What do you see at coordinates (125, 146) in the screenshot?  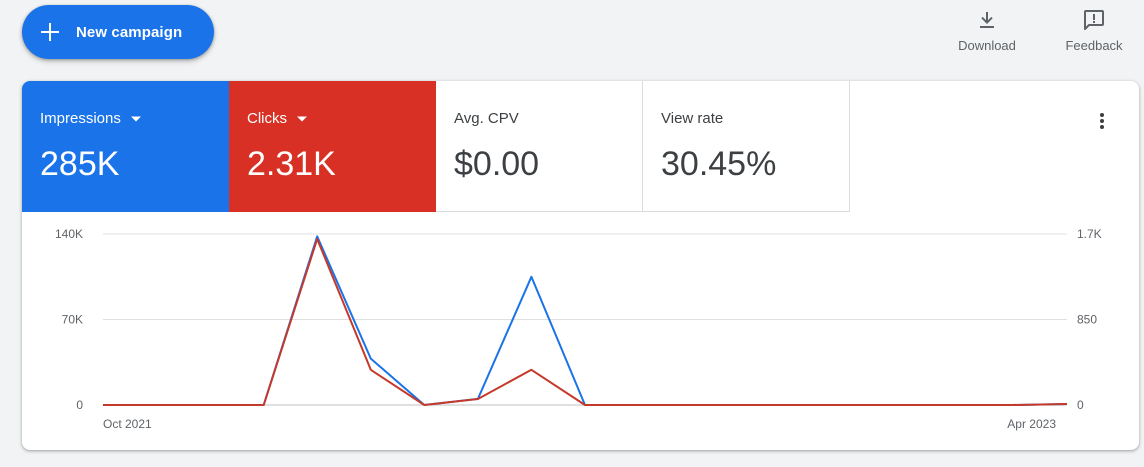 I see `metric-impressions: Impressions 285K` at bounding box center [125, 146].